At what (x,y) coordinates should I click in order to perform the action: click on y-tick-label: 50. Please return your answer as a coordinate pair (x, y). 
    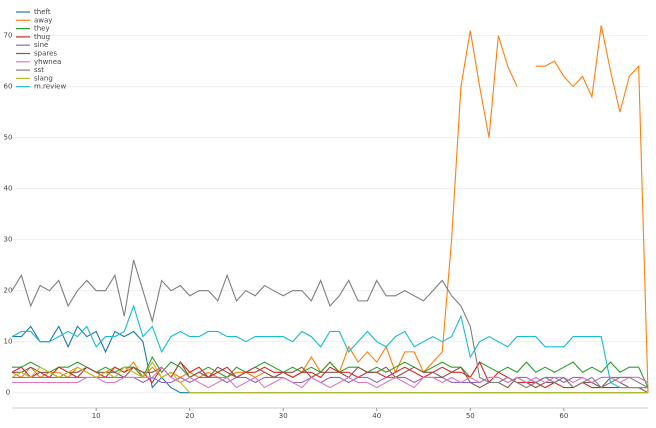
    Looking at the image, I should click on (8, 138).